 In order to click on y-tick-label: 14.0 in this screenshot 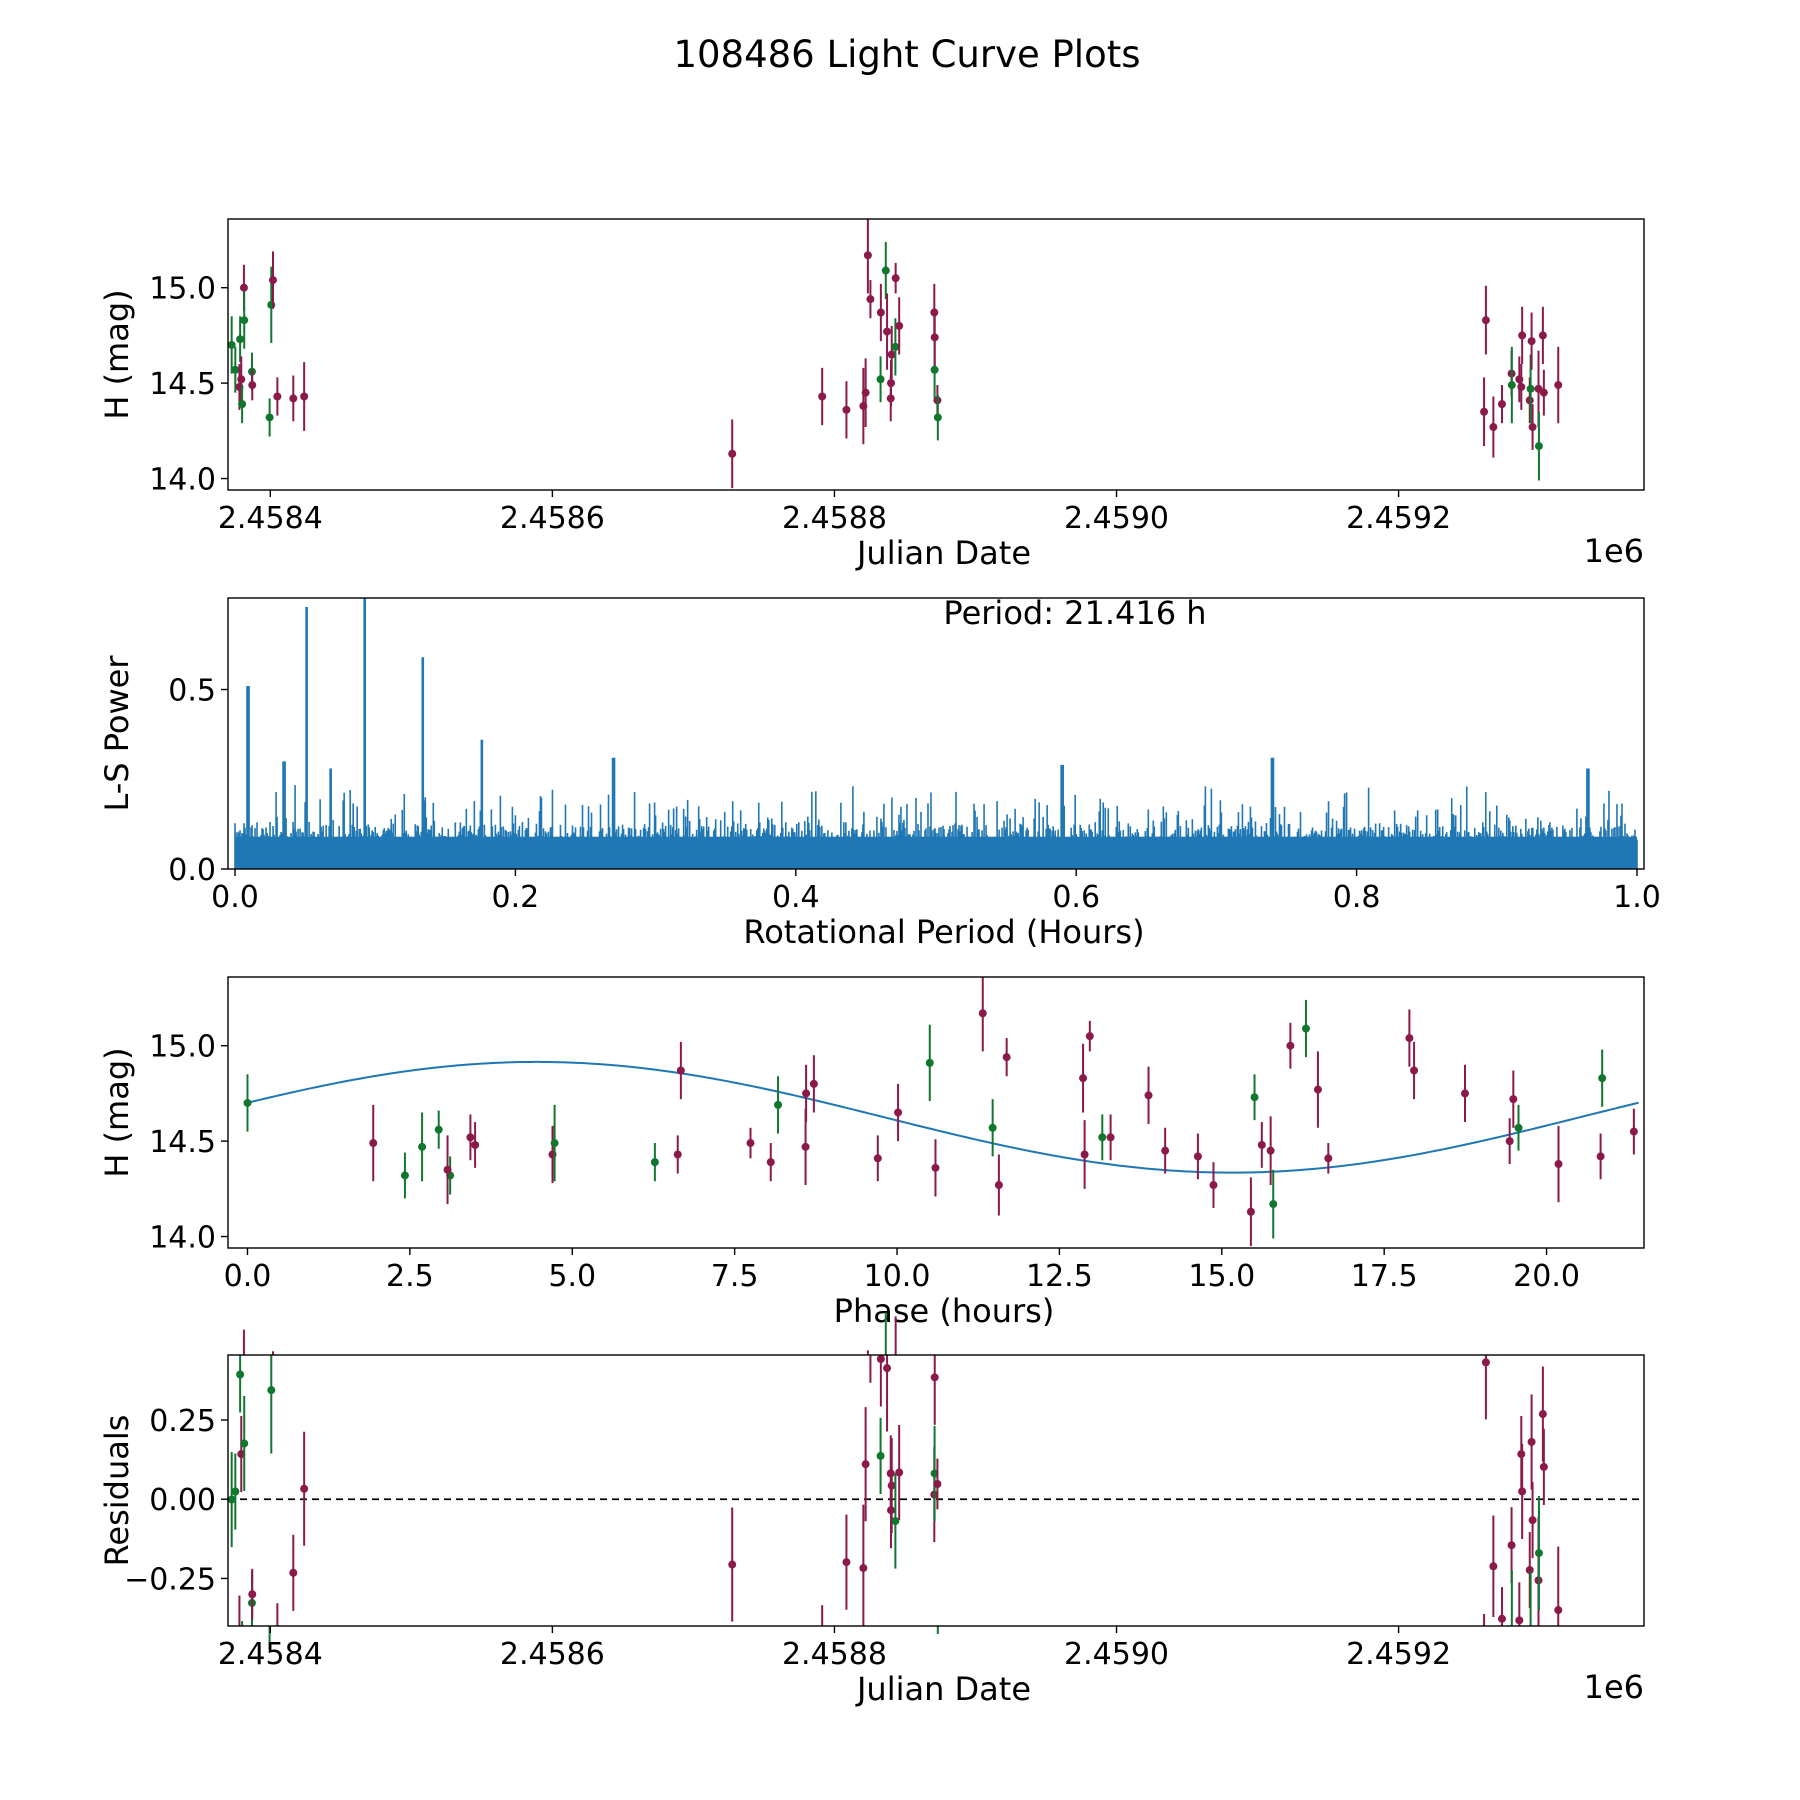, I will do `click(182, 1238)`.